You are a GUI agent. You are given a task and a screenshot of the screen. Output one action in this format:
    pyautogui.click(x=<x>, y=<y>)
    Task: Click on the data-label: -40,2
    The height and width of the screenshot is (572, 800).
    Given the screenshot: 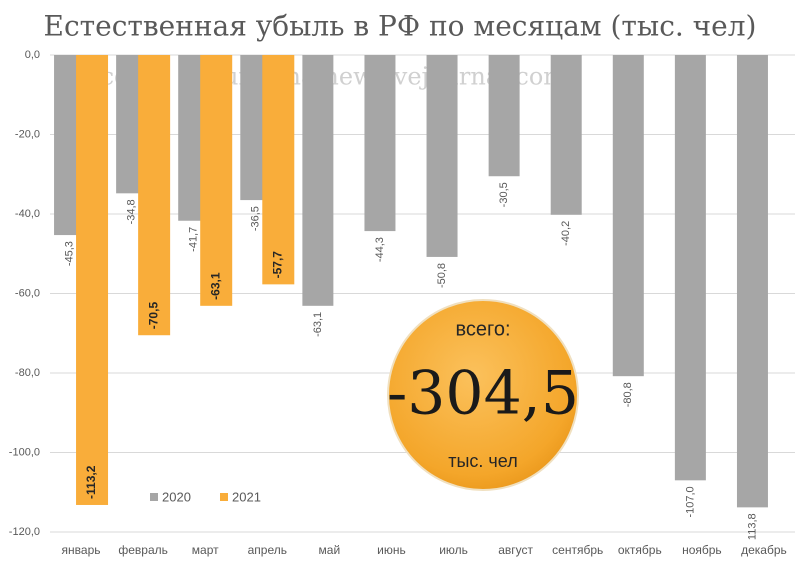 What is the action you would take?
    pyautogui.click(x=566, y=233)
    